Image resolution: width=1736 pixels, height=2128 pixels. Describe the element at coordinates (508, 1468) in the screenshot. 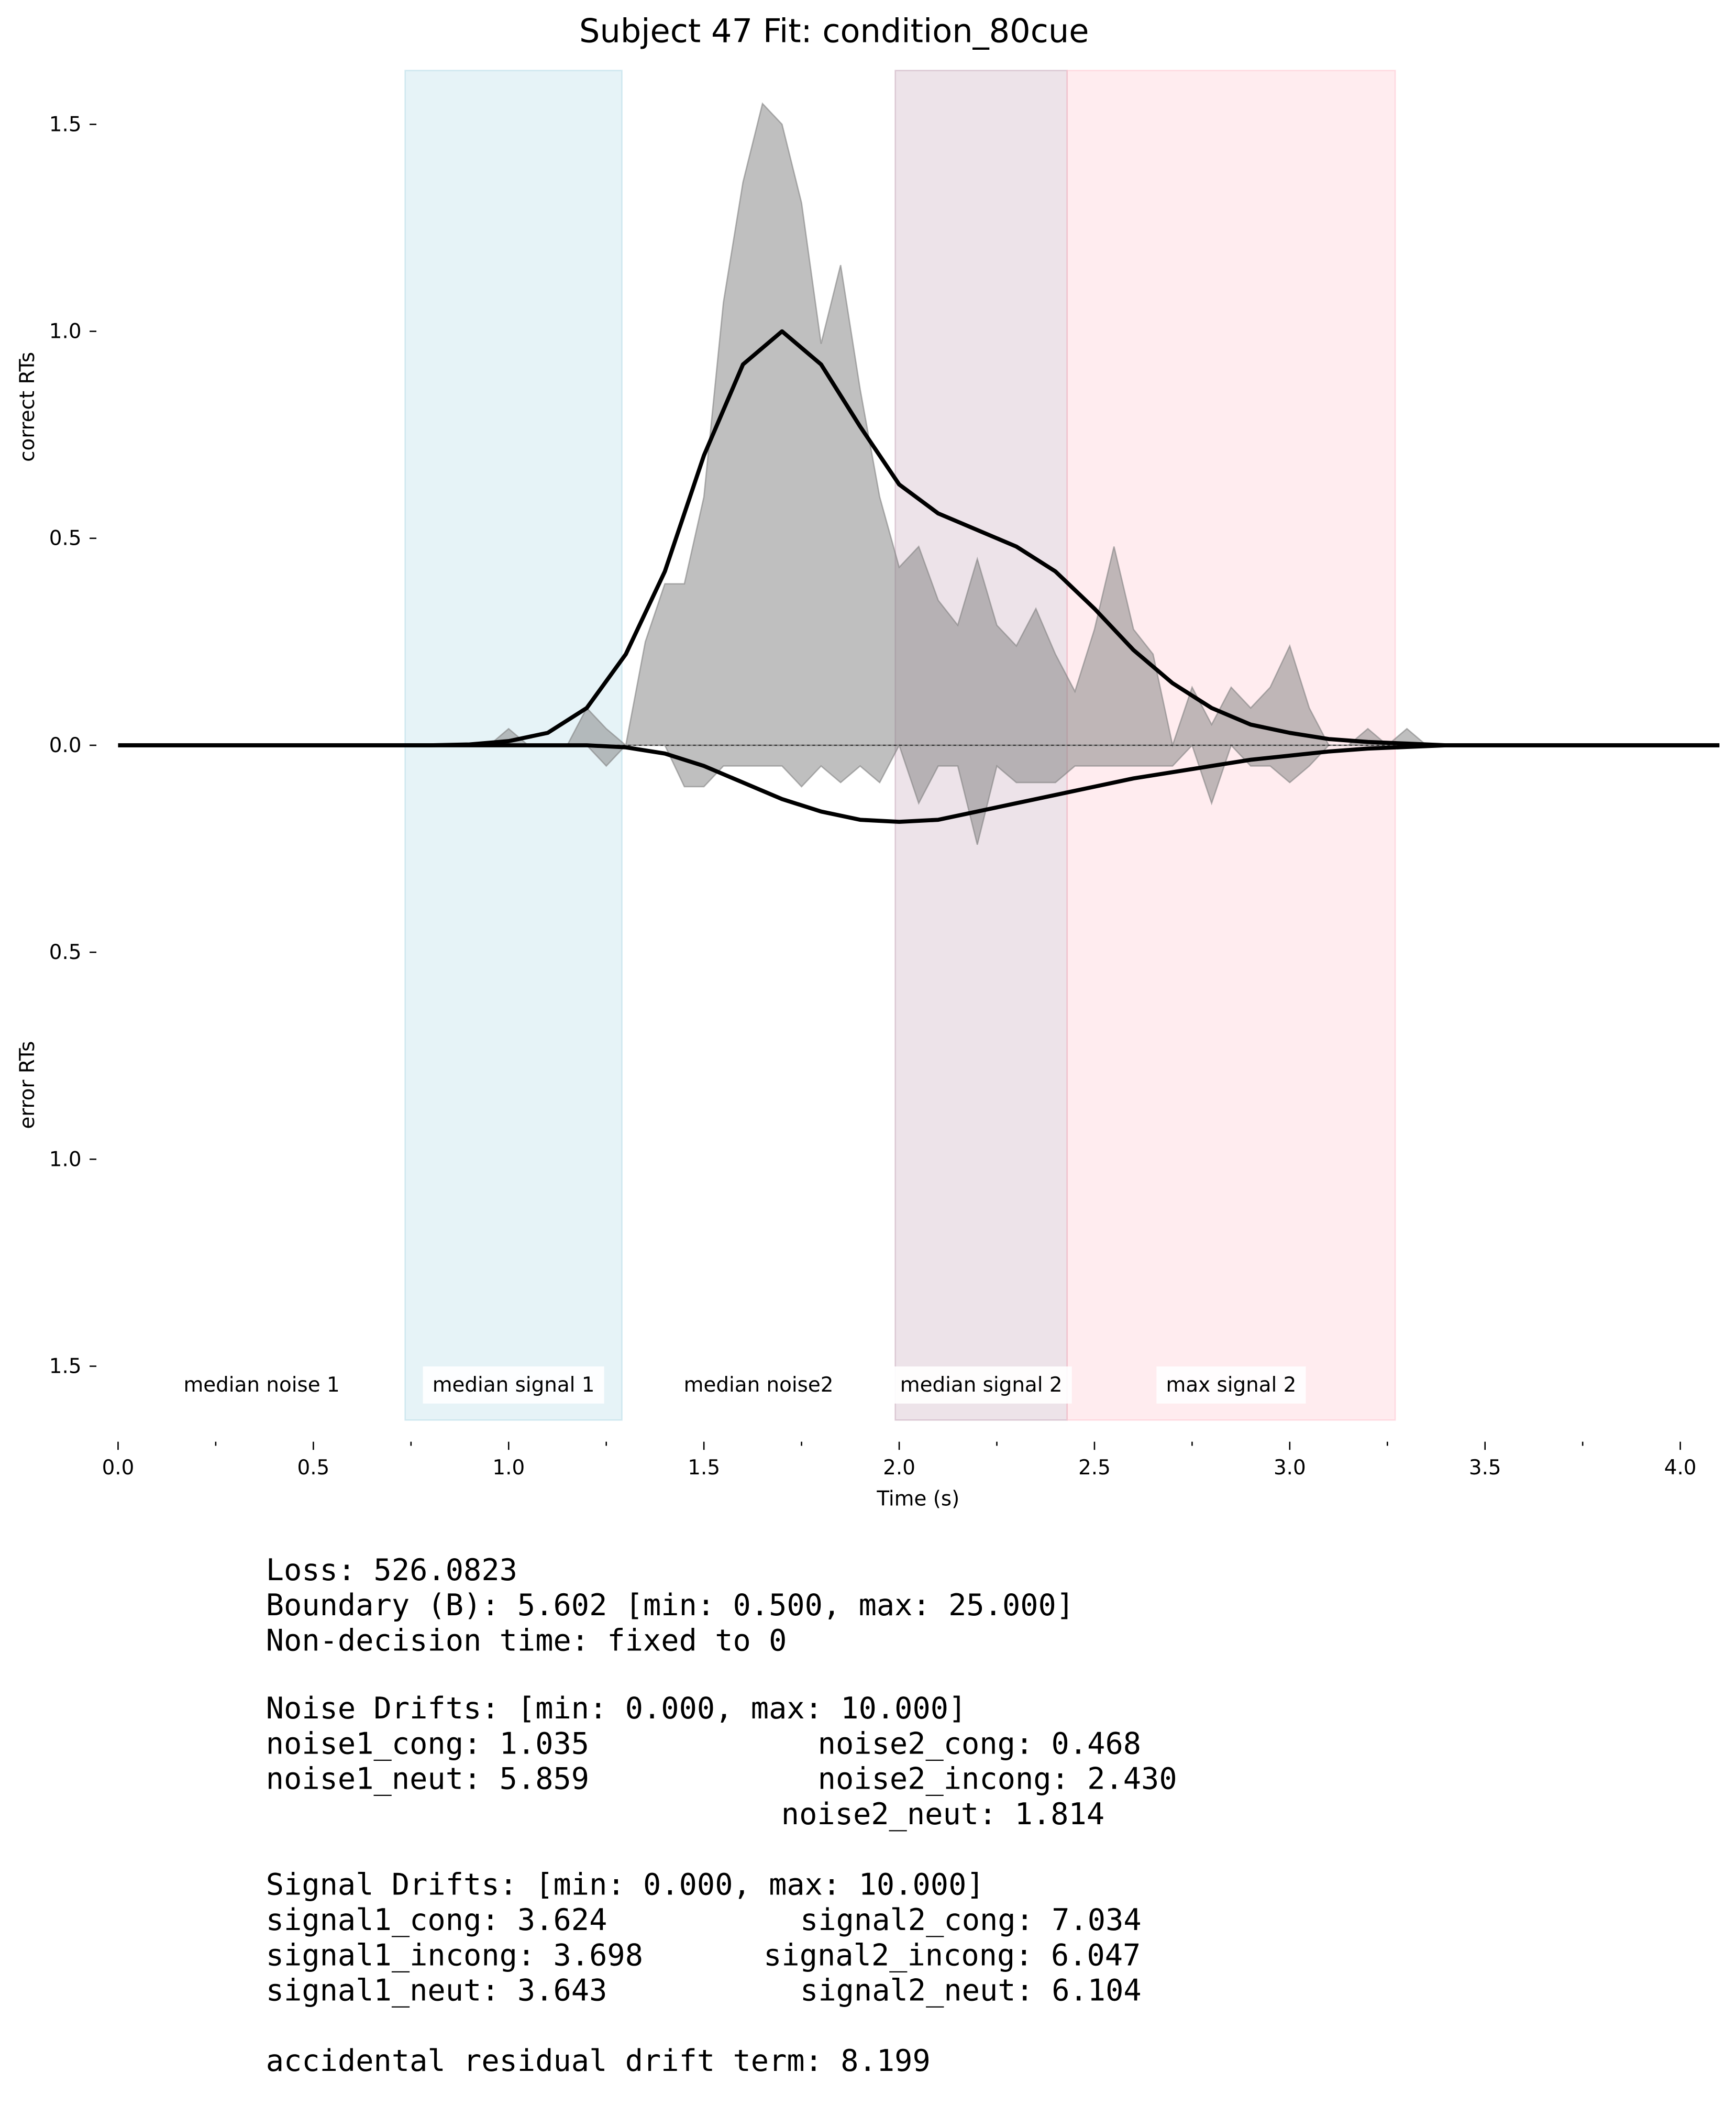

I see `x-tick-label: 1.0` at that location.